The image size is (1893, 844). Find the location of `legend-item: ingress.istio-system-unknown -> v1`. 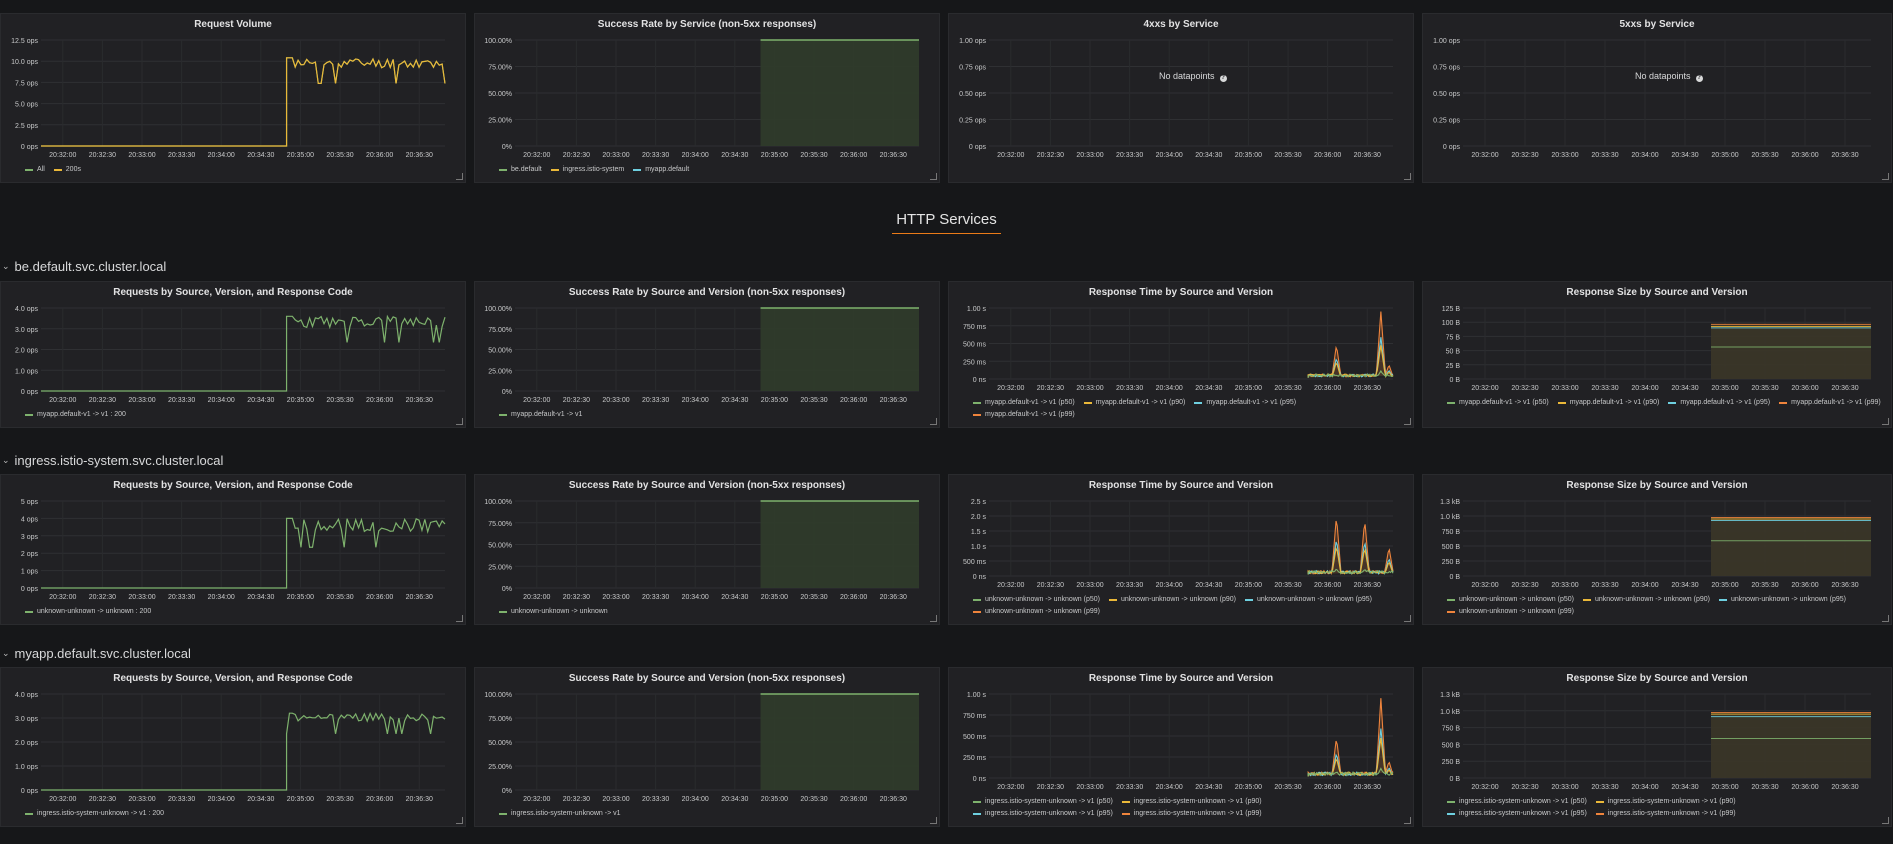

legend-item: ingress.istio-system-unknown -> v1 is located at coordinates (560, 813).